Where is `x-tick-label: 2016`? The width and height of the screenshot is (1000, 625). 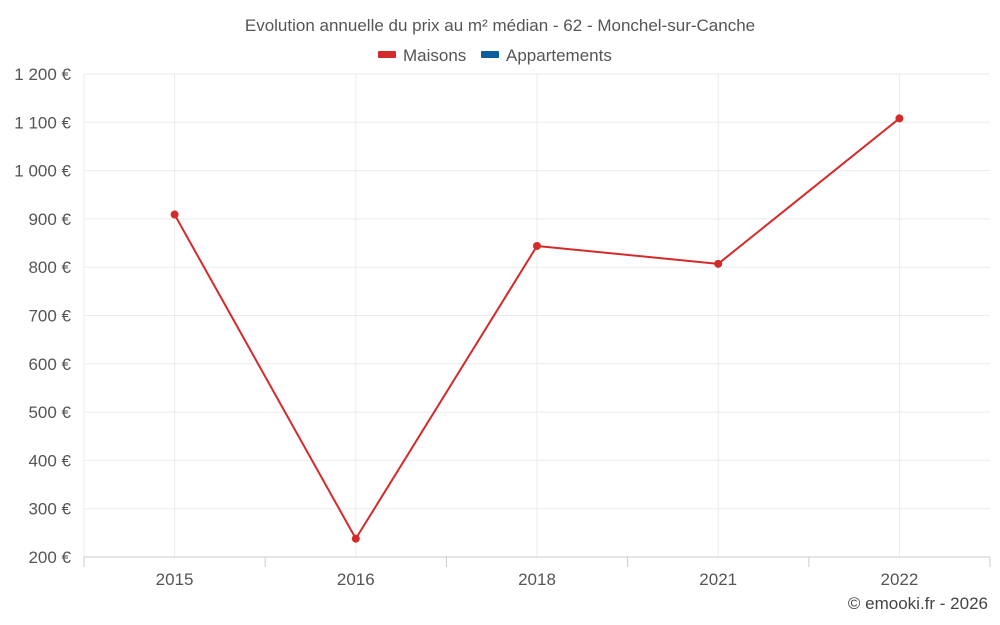
x-tick-label: 2016 is located at coordinates (356, 579).